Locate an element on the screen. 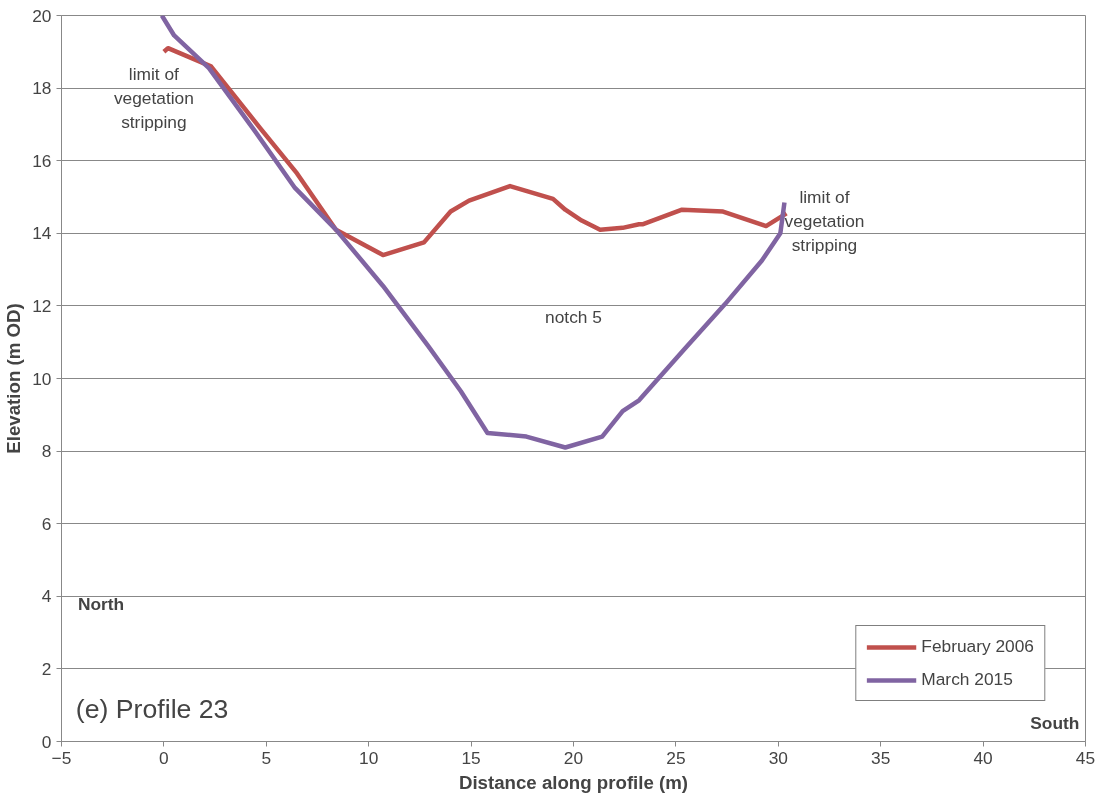  annotation: North is located at coordinates (101, 603).